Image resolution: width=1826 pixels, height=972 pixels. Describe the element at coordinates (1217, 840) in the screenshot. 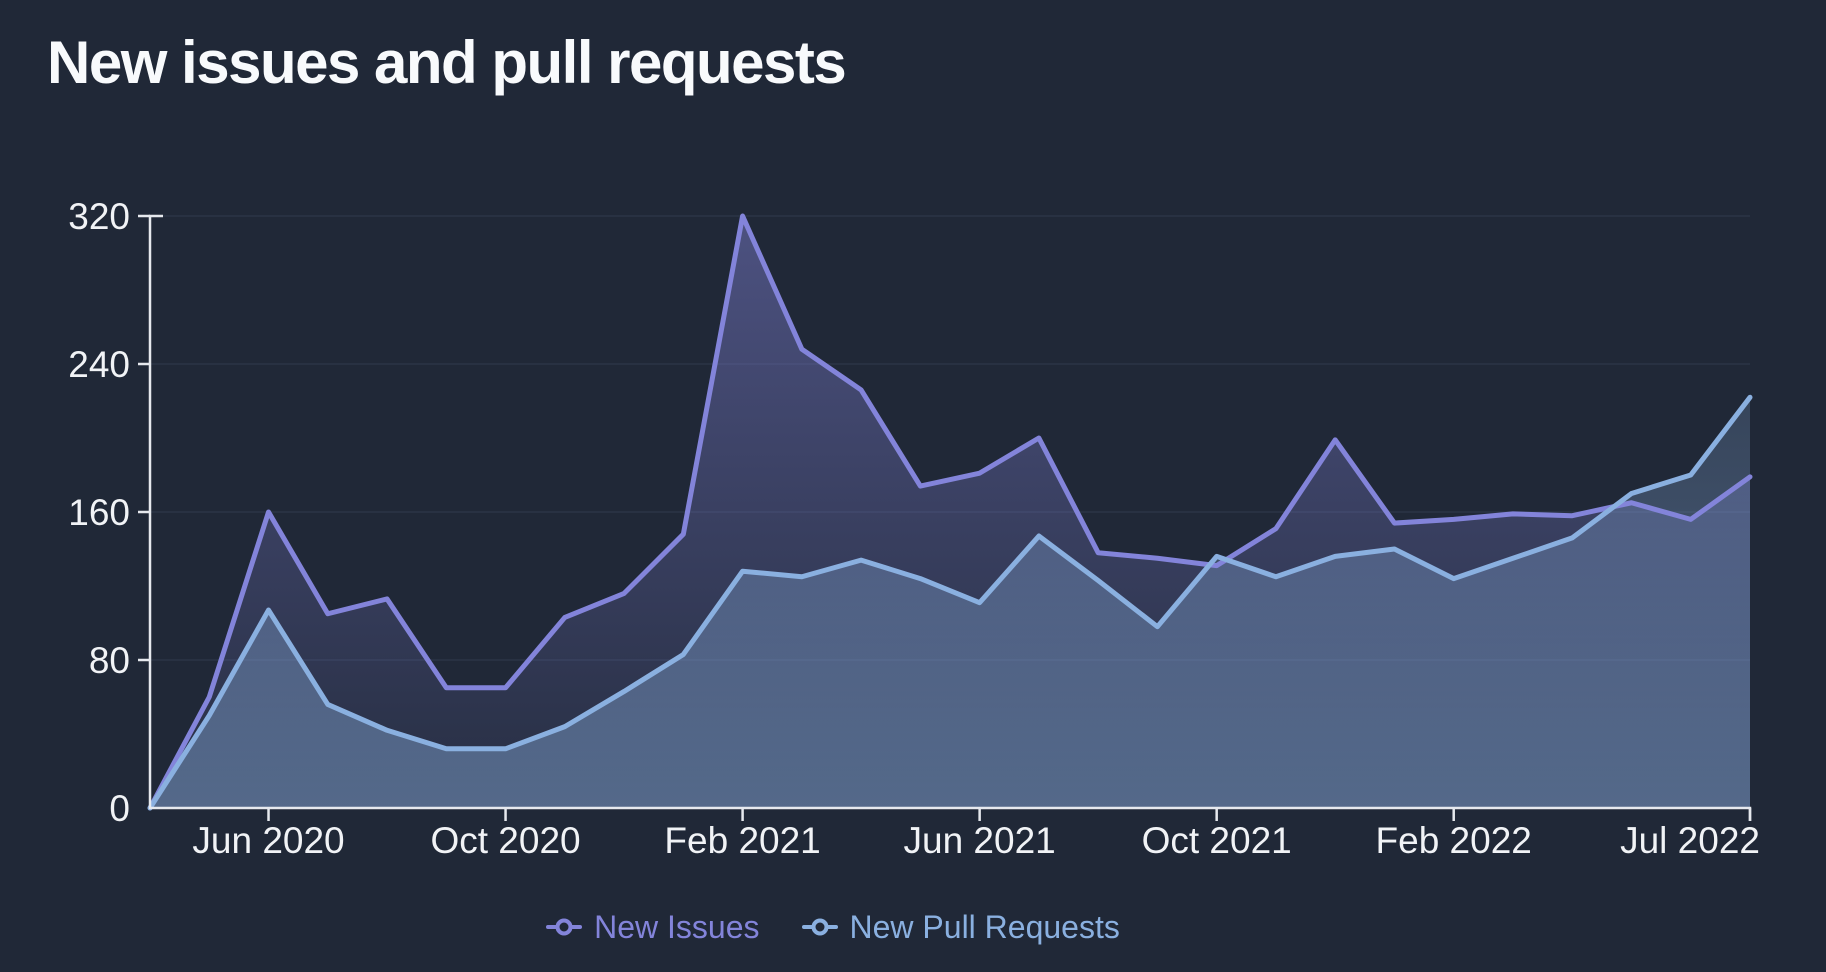

I see `x-axis-label: Oct 2021` at that location.